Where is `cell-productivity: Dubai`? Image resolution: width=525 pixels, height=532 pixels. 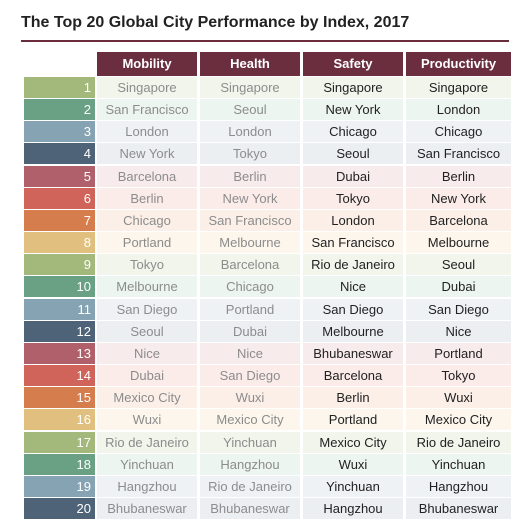 cell-productivity: Dubai is located at coordinates (458, 287).